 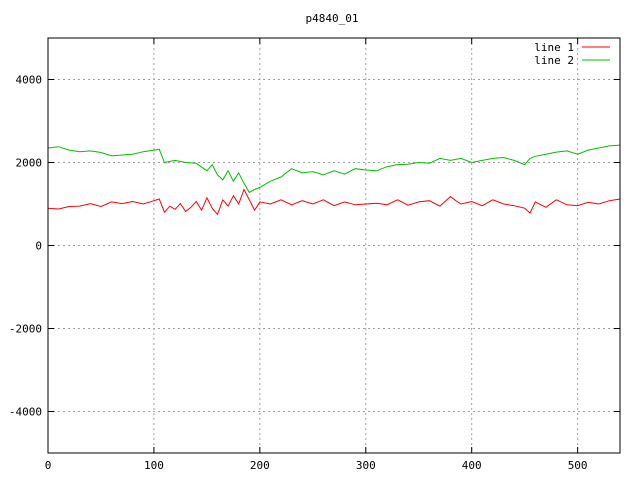 What do you see at coordinates (154, 465) in the screenshot?
I see `x-tick-label: 100` at bounding box center [154, 465].